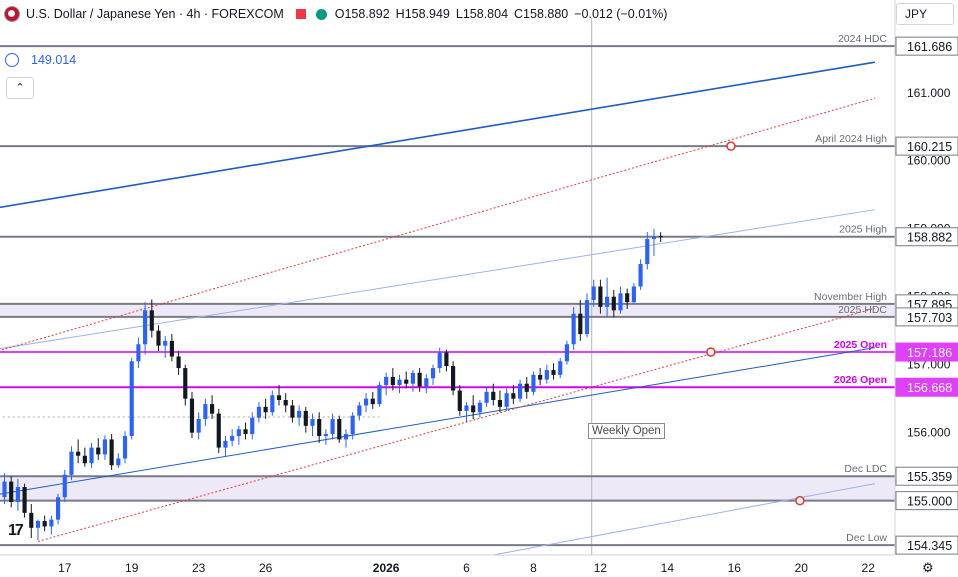 Image resolution: width=958 pixels, height=577 pixels. What do you see at coordinates (866, 538) in the screenshot?
I see `level-name-label: Dec Low` at bounding box center [866, 538].